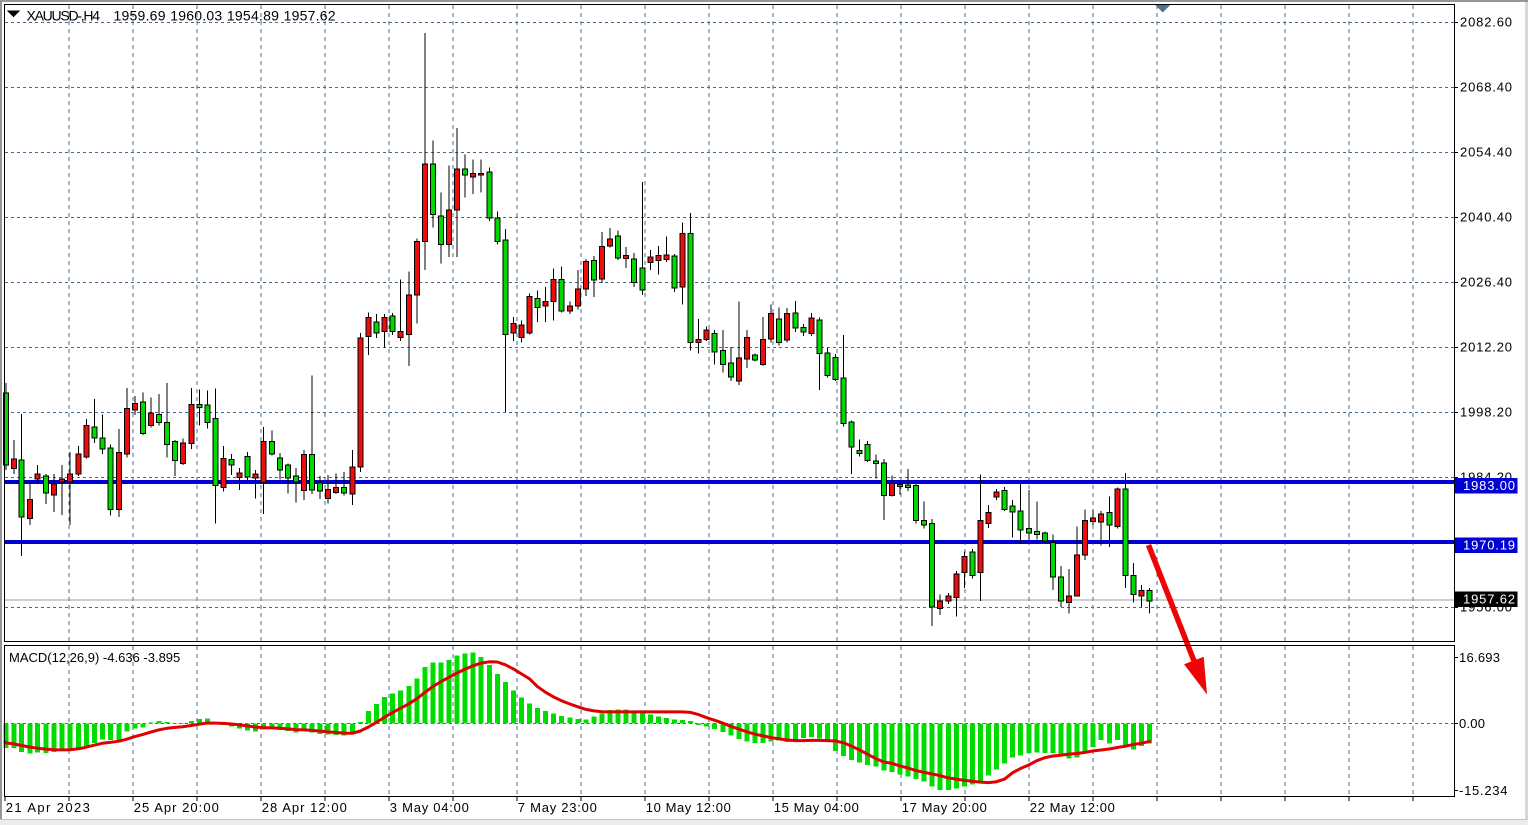 The width and height of the screenshot is (1528, 825). I want to click on svg-text: 2082.60, so click(1486, 22).